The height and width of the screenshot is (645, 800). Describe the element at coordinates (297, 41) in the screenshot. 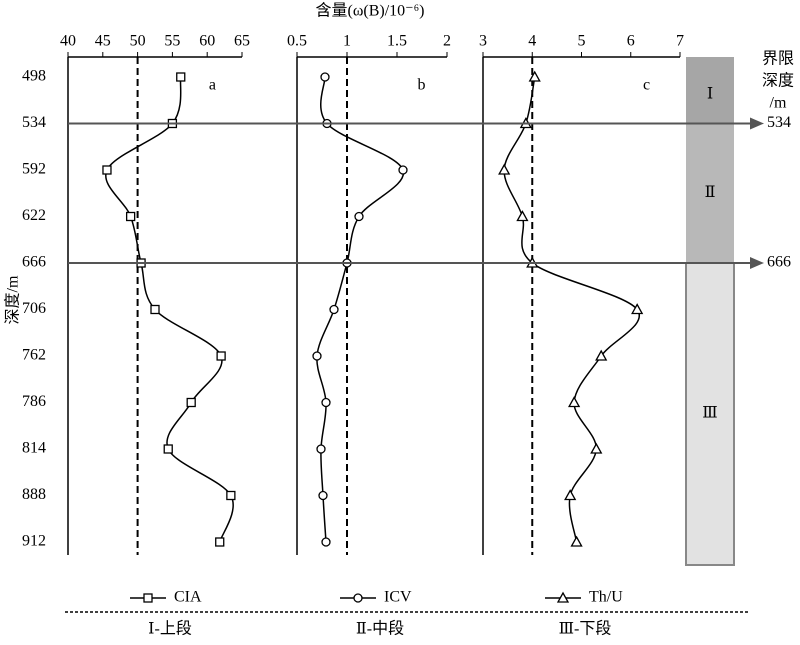

I see `x-tick-label: 0.5` at that location.